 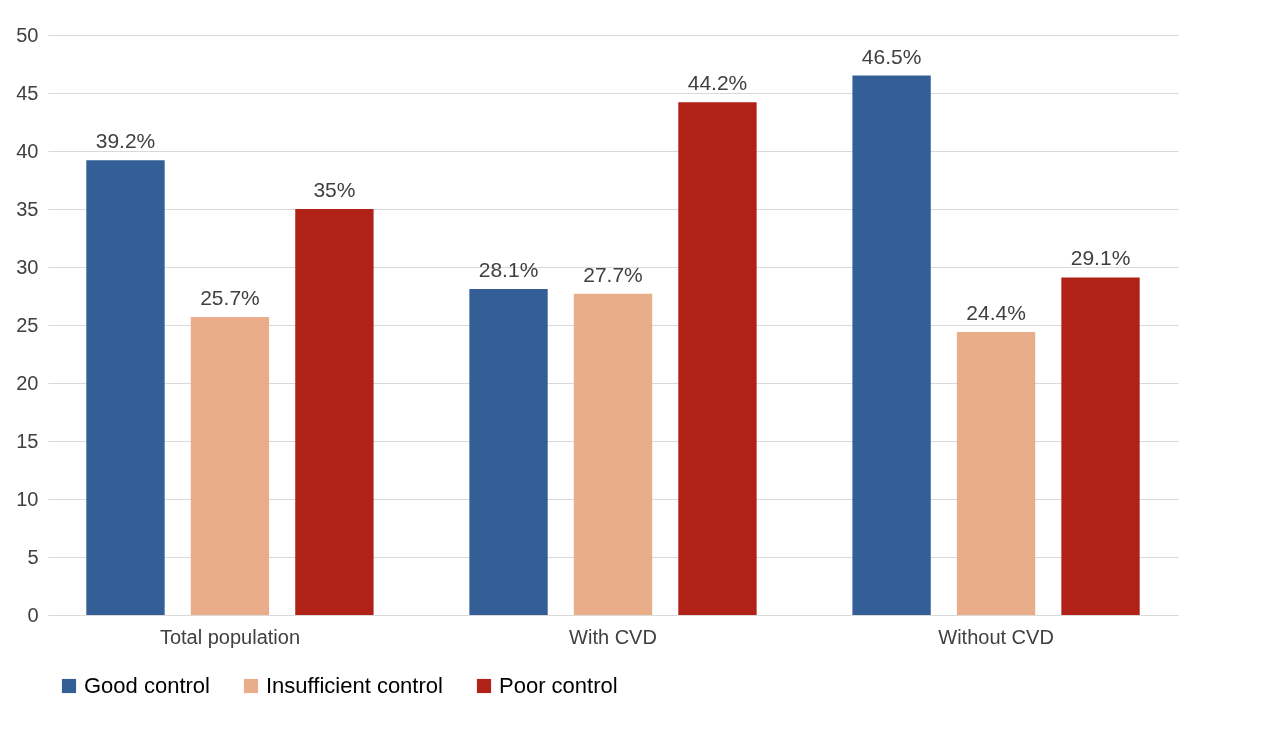 What do you see at coordinates (891, 56) in the screenshot?
I see `data-label: 46.5%` at bounding box center [891, 56].